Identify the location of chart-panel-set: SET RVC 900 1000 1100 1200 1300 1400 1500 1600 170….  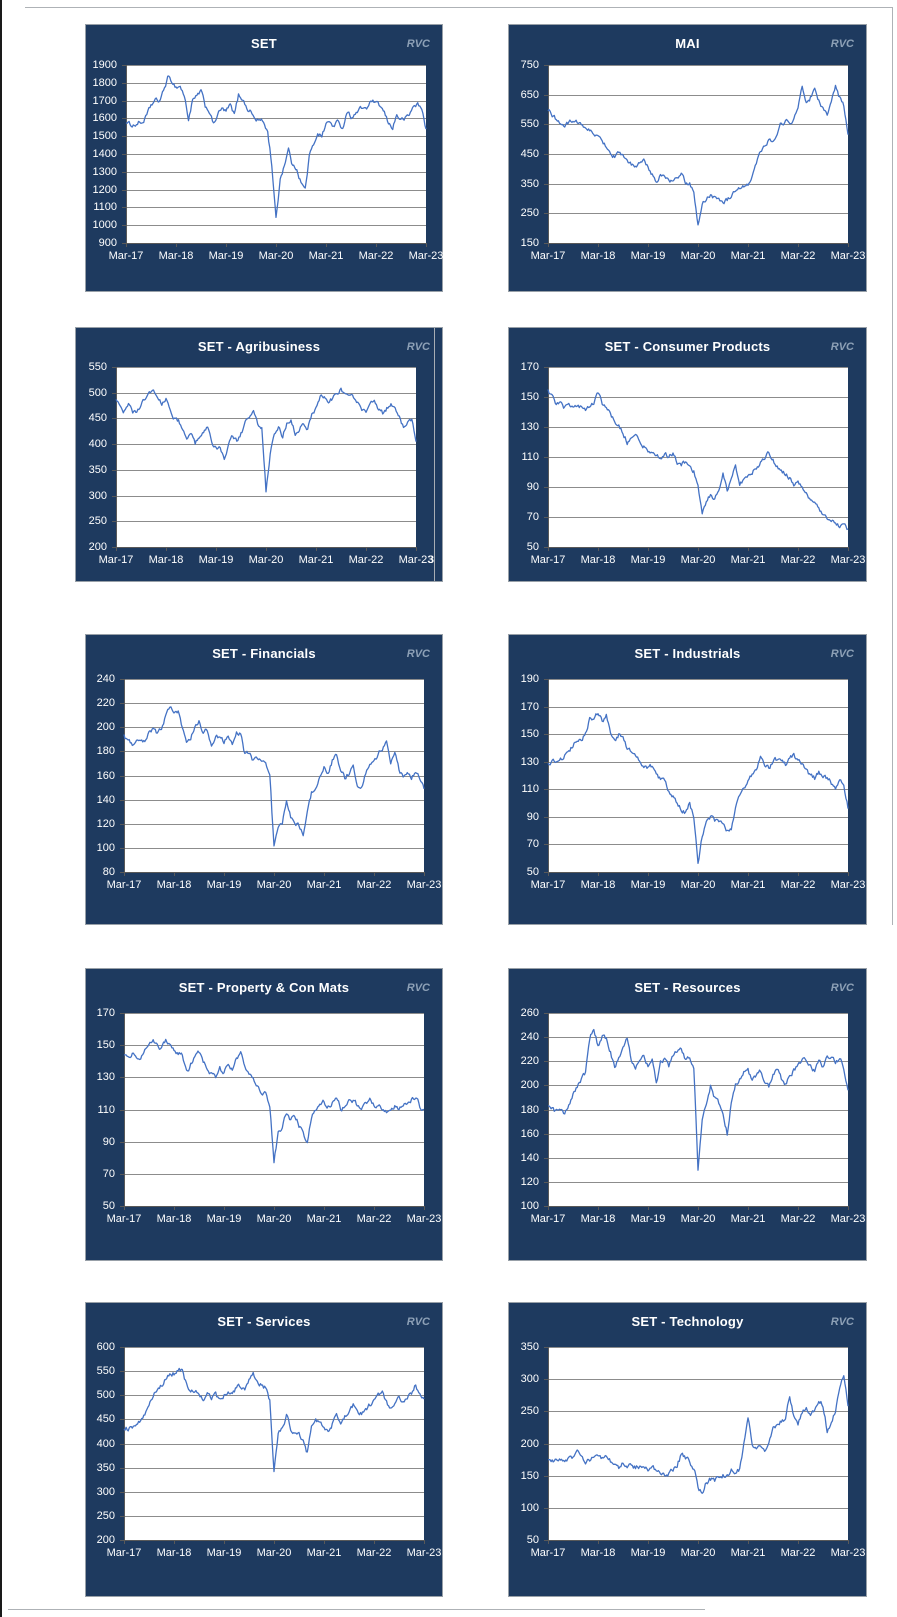
(264, 158).